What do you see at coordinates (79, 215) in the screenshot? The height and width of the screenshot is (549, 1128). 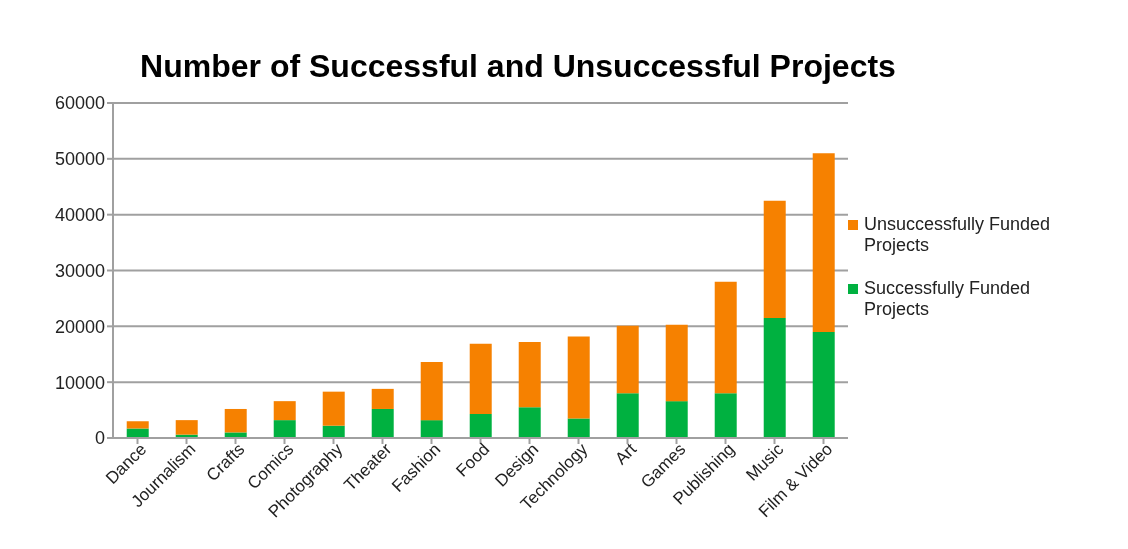 I see `y-tick-label: 40000` at bounding box center [79, 215].